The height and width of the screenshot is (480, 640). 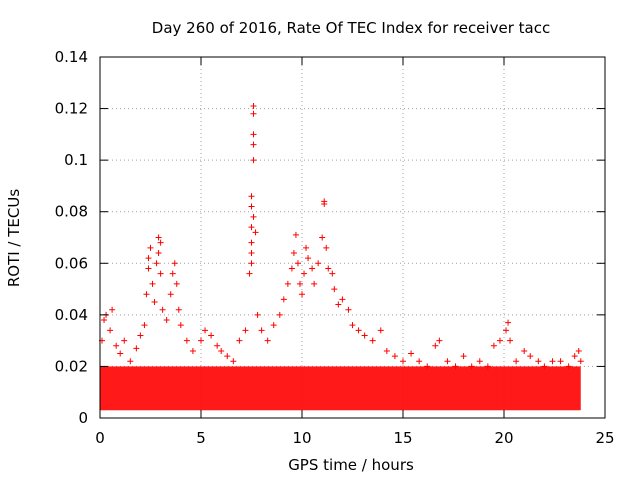 What do you see at coordinates (503, 438) in the screenshot?
I see `x-tick-label: 20` at bounding box center [503, 438].